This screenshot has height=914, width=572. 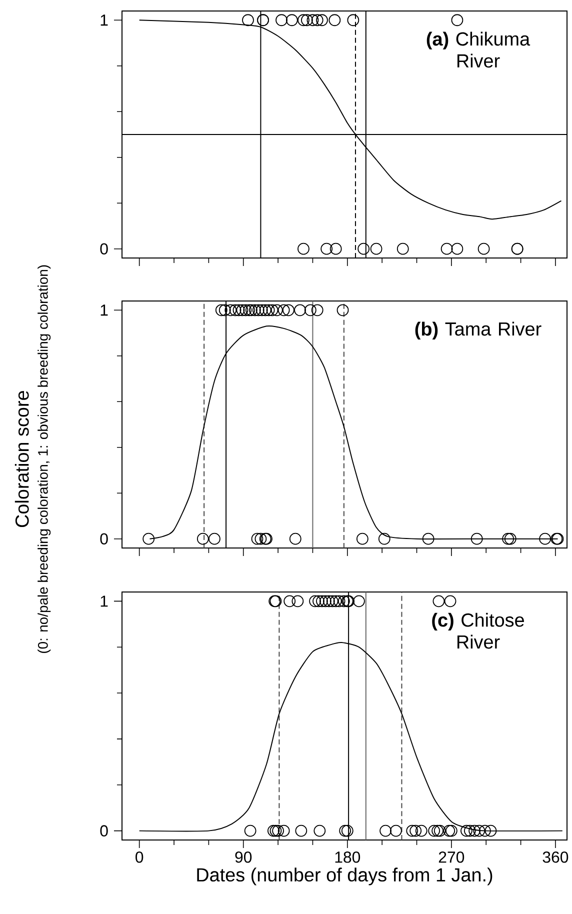 I want to click on text: (0: no/pale breeding coloration, 1: obvious breeding coloration), so click(x=44, y=459).